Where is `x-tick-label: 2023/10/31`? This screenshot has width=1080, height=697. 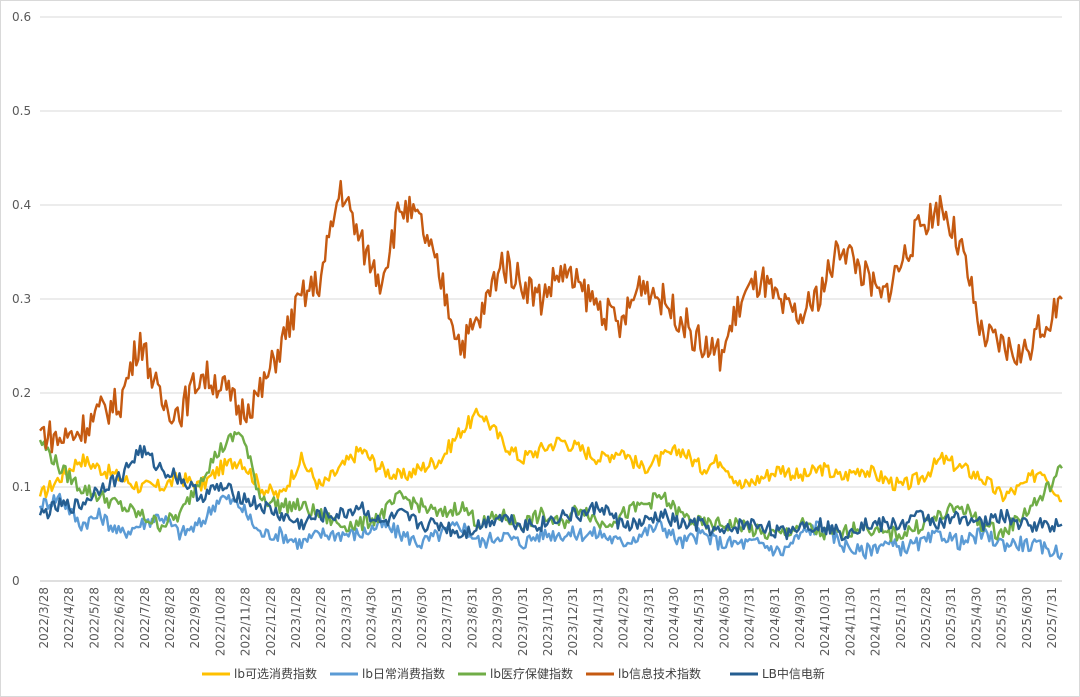
x-tick-label: 2023/10/31 is located at coordinates (523, 621).